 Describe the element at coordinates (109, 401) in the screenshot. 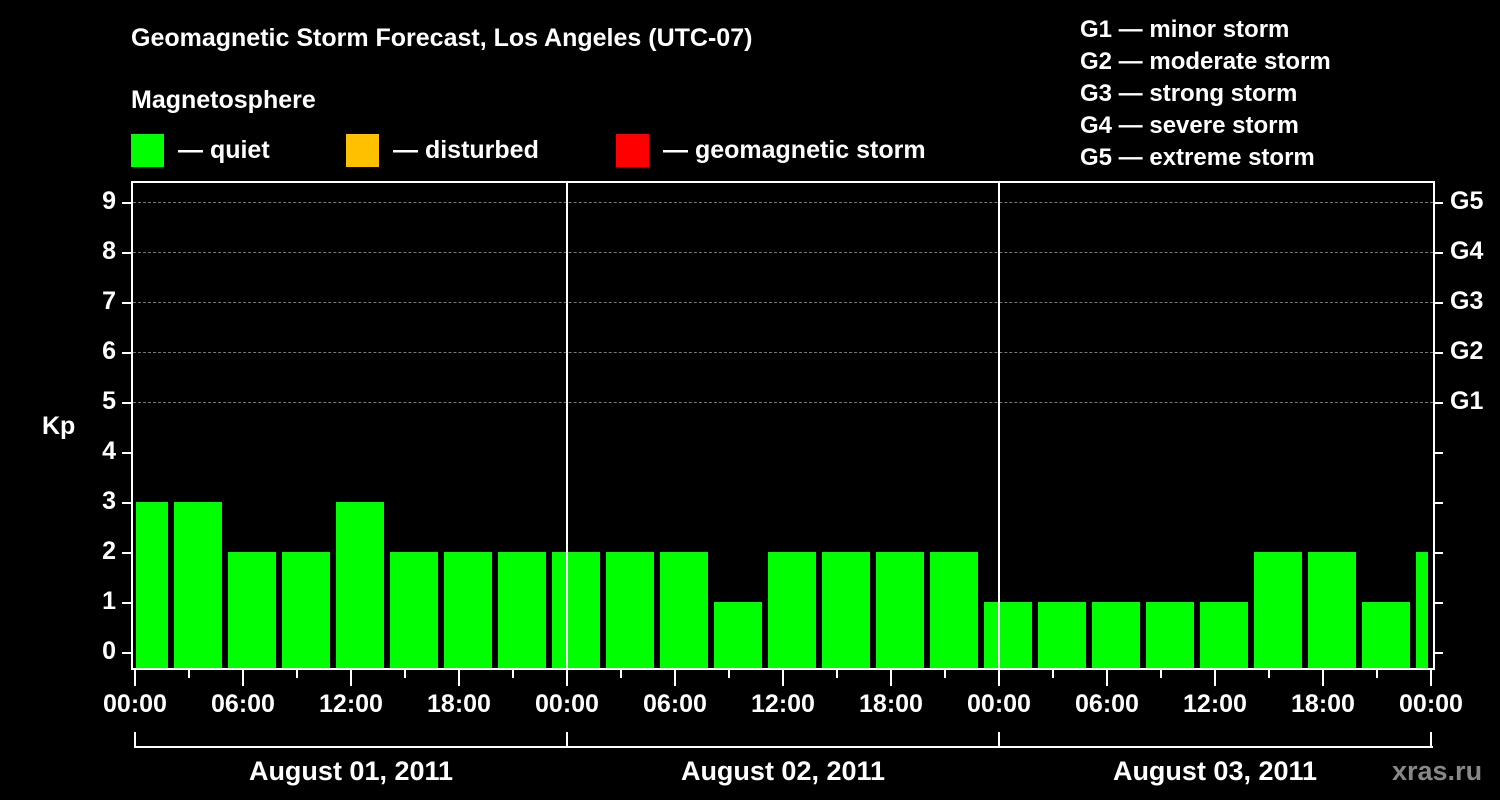

I see `y-tick-label: 5` at that location.